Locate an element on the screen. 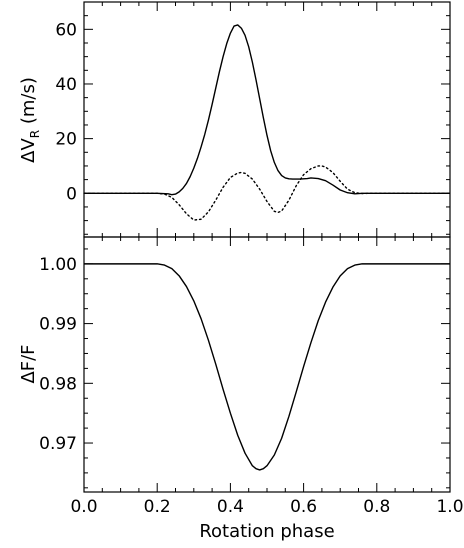 The image size is (464, 548). bottom-y-axis-label: ΔF/F is located at coordinates (28, 363).